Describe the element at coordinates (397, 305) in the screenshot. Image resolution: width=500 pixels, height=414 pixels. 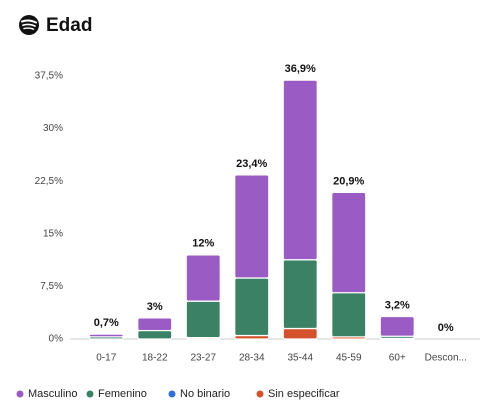
I see `total-label: 3,2%` at that location.